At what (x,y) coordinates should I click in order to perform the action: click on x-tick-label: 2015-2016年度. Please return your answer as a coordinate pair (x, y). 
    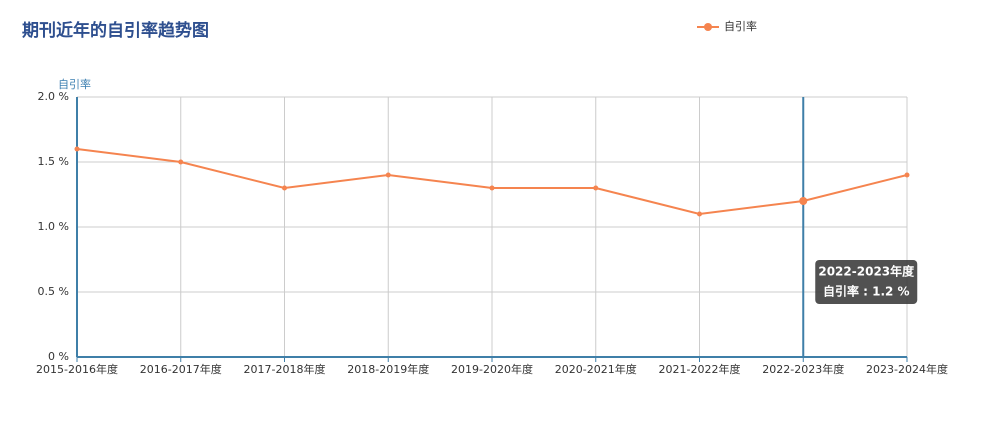
    Looking at the image, I should click on (77, 369).